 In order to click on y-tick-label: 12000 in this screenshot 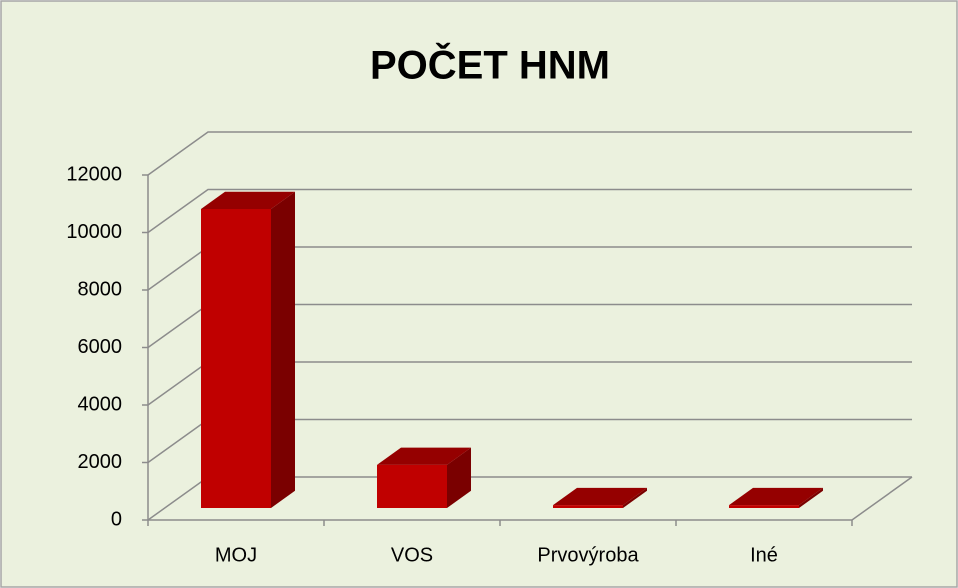, I will do `click(94, 174)`.